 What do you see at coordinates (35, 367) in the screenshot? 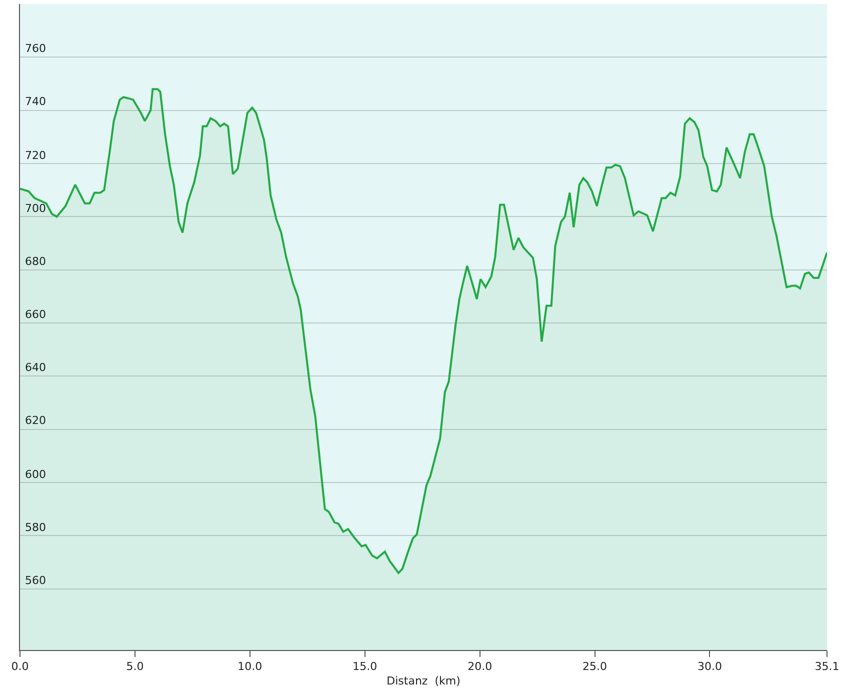
I see `y-tick-label: 640` at bounding box center [35, 367].